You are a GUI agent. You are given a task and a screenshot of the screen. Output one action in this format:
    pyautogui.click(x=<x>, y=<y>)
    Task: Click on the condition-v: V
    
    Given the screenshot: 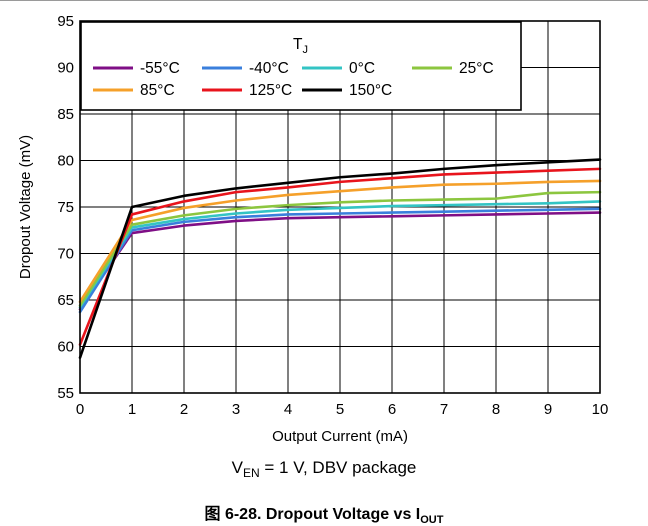 What is the action you would take?
    pyautogui.click(x=237, y=467)
    